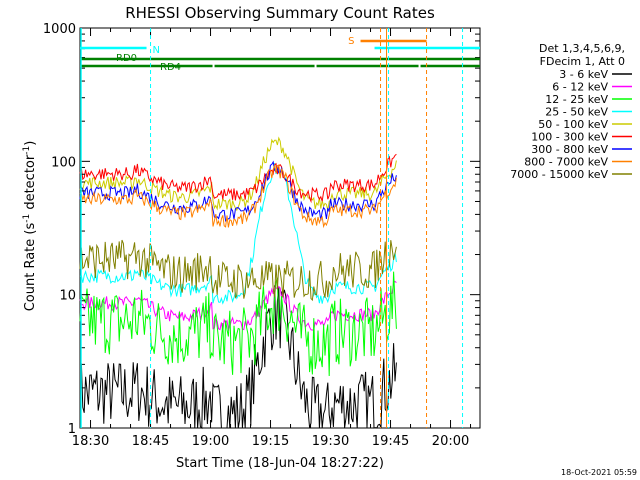 This screenshot has width=640, height=480. I want to click on y-axis-label: Count Rate (s-1 detector-1), so click(30, 226).